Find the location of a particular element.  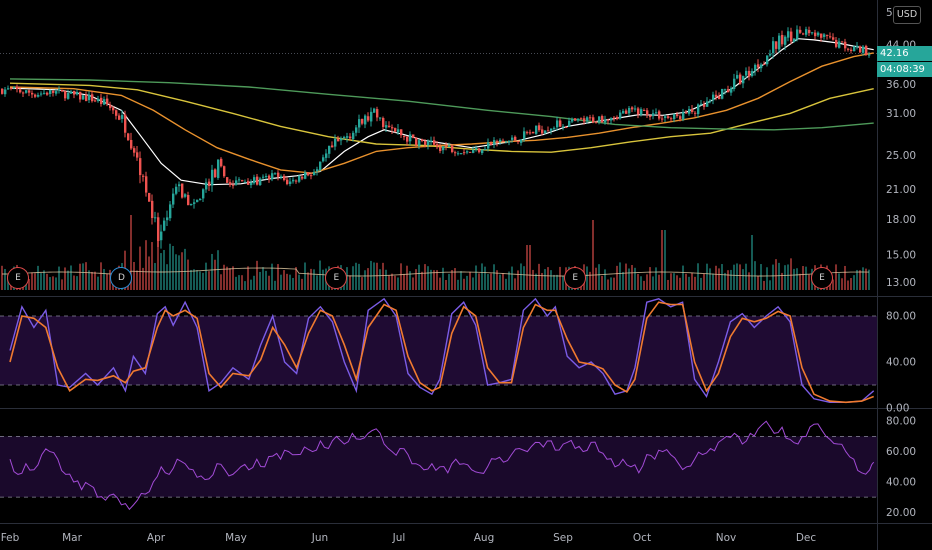

price-tick-label: 18.00 is located at coordinates (901, 220).